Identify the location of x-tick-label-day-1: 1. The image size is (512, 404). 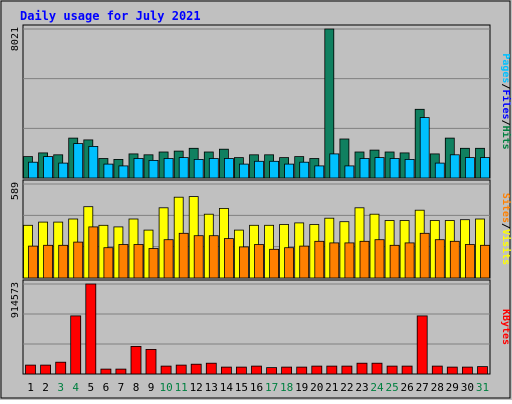
(30, 387).